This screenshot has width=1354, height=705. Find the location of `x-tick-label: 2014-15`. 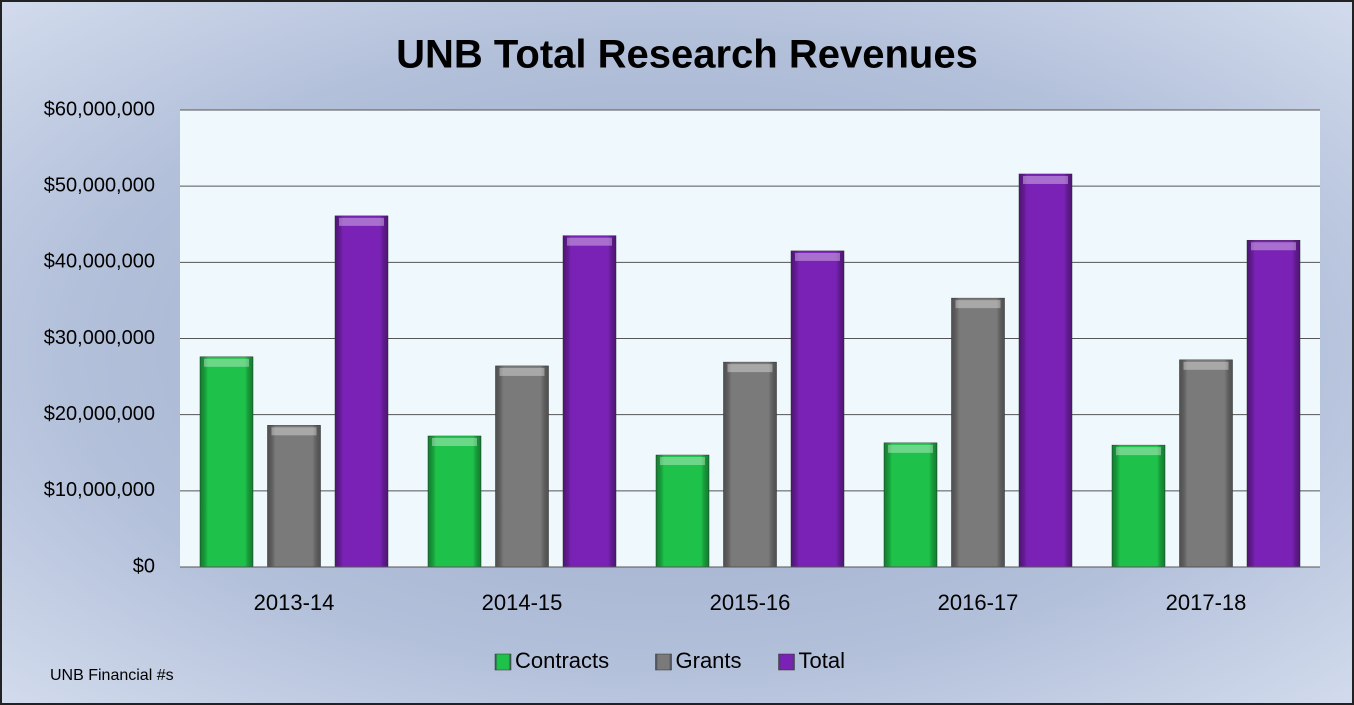

x-tick-label: 2014-15 is located at coordinates (522, 602).